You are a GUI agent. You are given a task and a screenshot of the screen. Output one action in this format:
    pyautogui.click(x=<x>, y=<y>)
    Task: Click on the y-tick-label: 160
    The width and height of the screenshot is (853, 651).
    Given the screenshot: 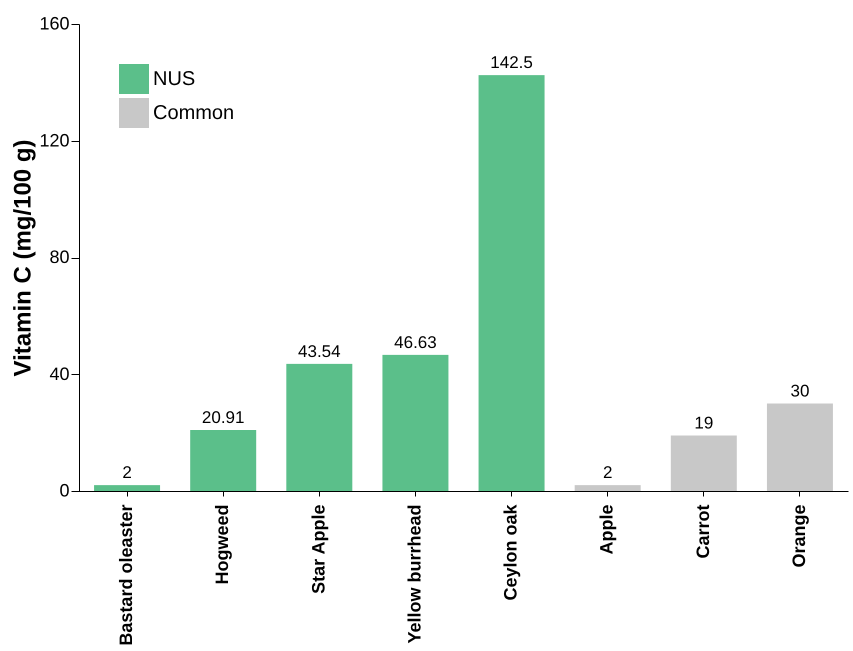 What is the action you would take?
    pyautogui.click(x=54, y=24)
    